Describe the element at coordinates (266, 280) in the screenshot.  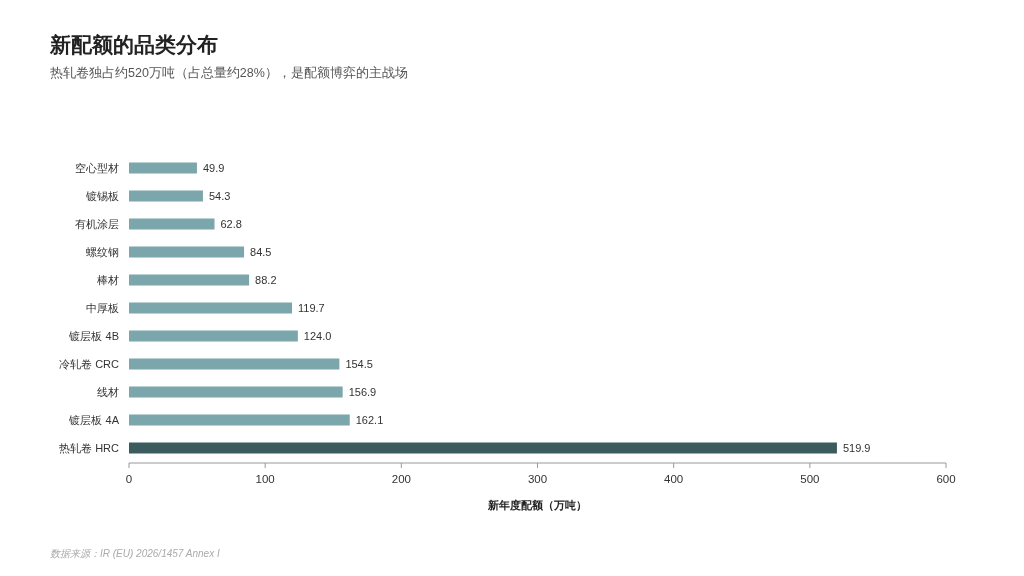
I see `data-label: 88.2` at that location.